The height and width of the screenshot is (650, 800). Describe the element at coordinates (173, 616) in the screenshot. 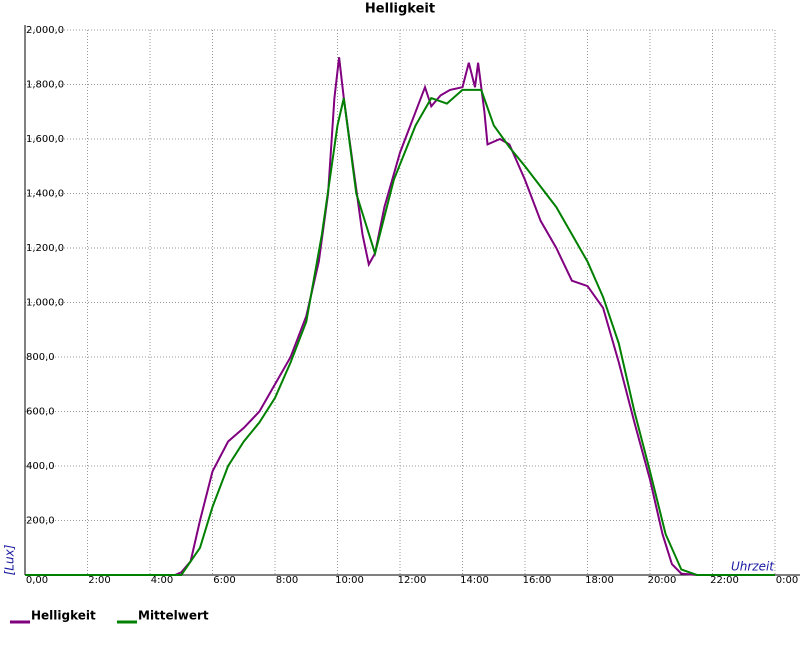

I see `legend-label: Mittelwert` at that location.